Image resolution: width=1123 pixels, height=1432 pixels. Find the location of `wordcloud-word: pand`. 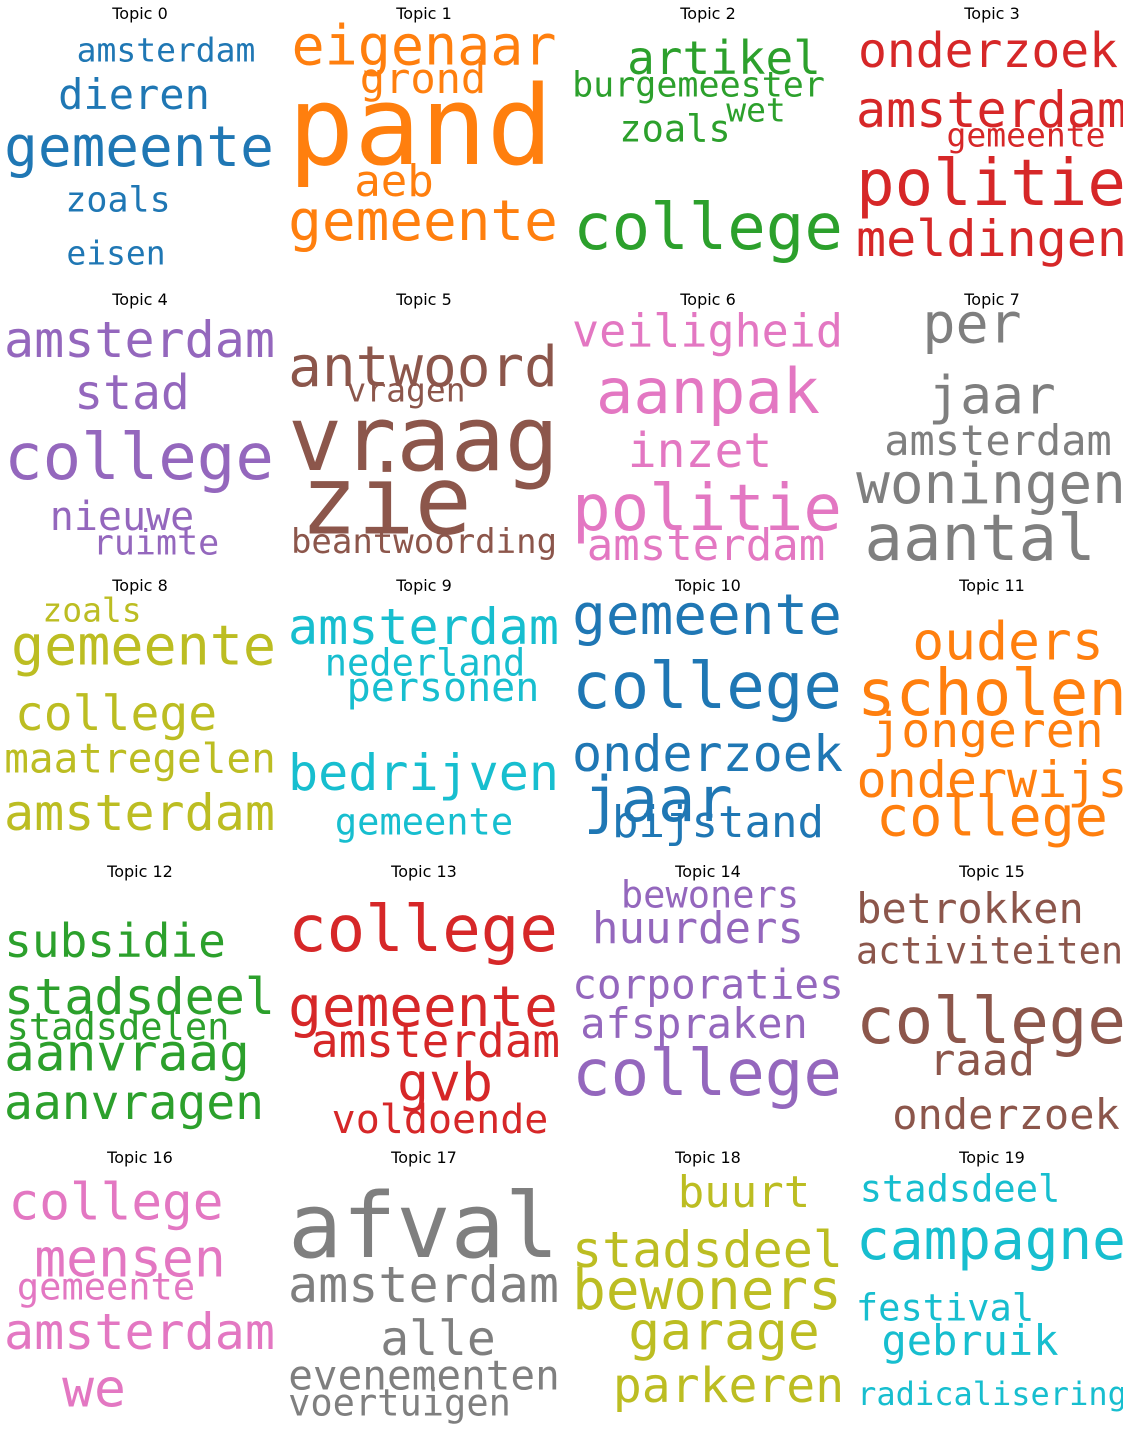

wordcloud-word: pand is located at coordinates (420, 126).